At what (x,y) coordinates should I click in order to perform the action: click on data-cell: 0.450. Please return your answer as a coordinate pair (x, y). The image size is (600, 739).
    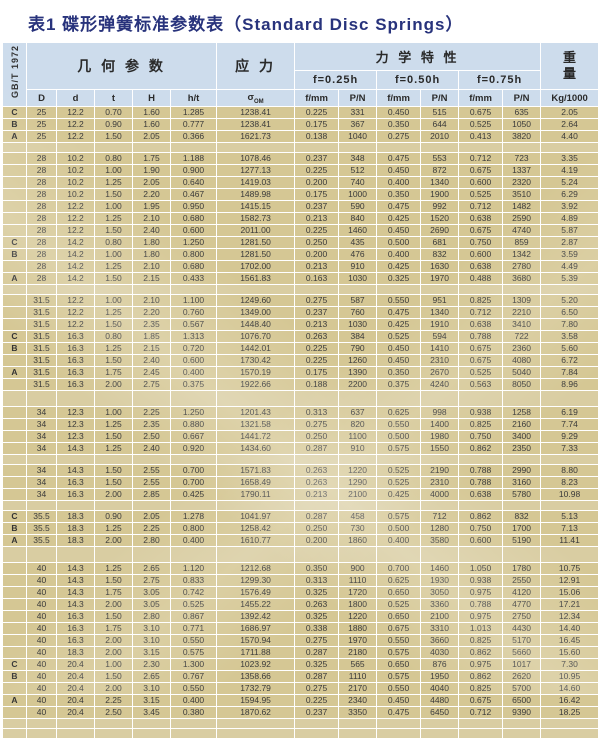
    Looking at the image, I should click on (399, 700).